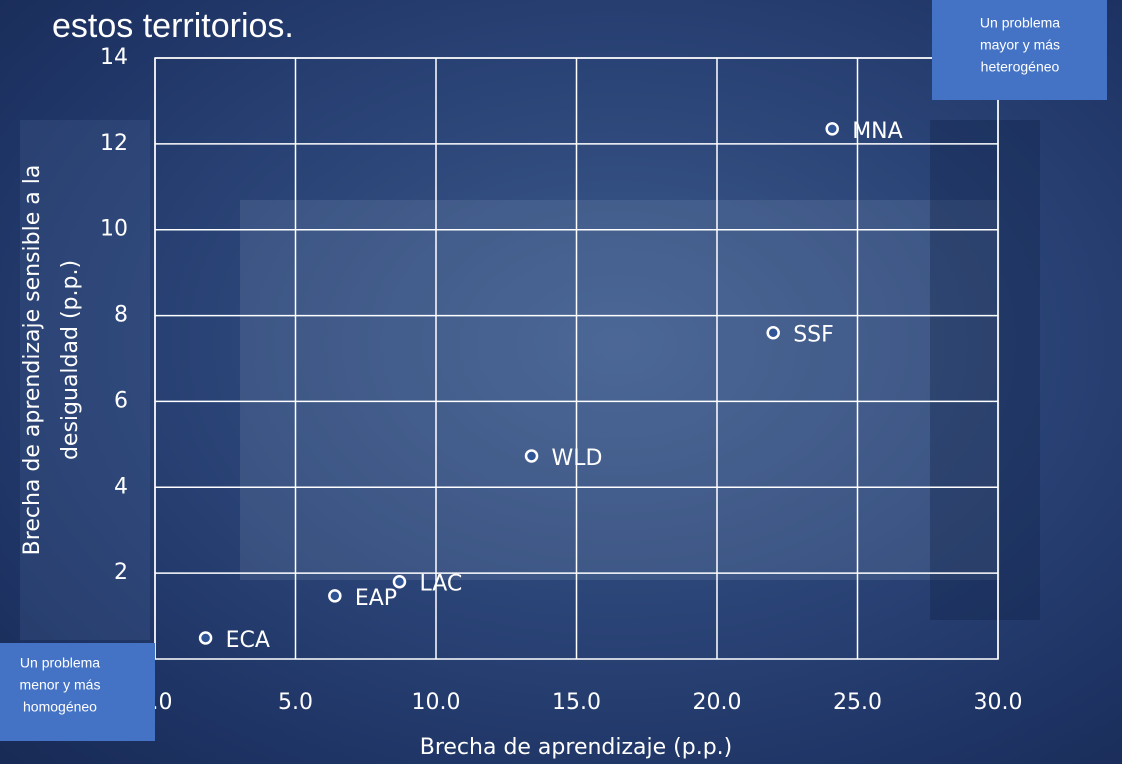  Describe the element at coordinates (576, 747) in the screenshot. I see `x-axis-title: Brecha de aprendizaje (p.p.)` at that location.